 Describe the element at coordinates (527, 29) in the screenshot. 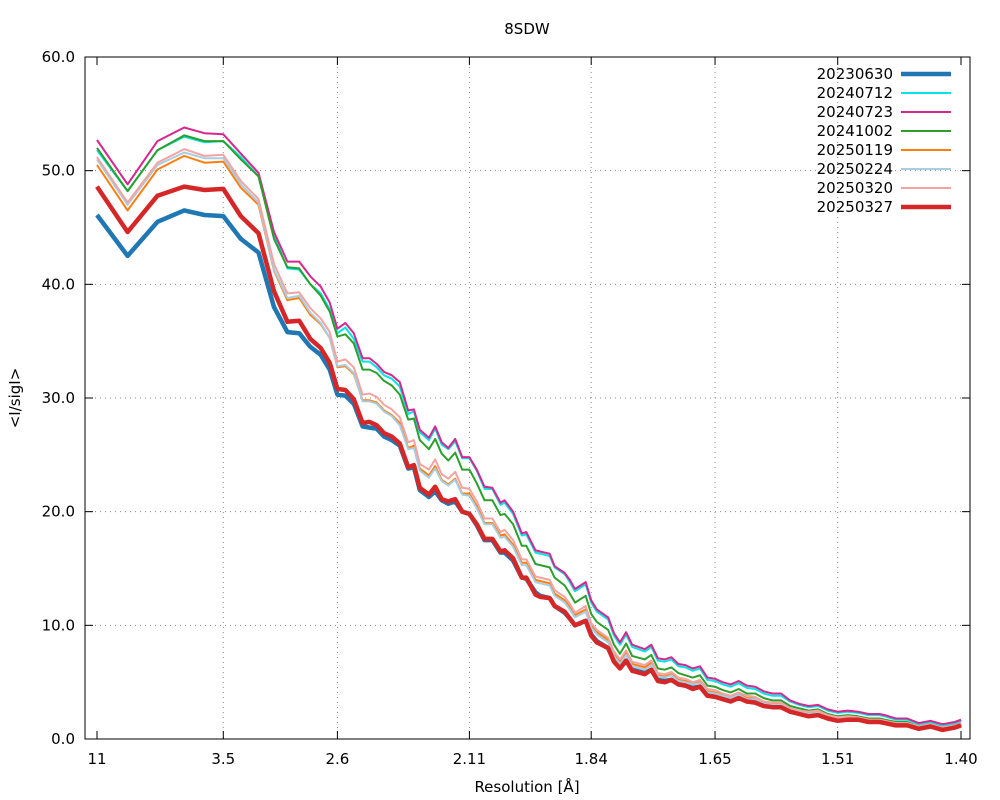

I see `chart-title: 8SDW` at that location.